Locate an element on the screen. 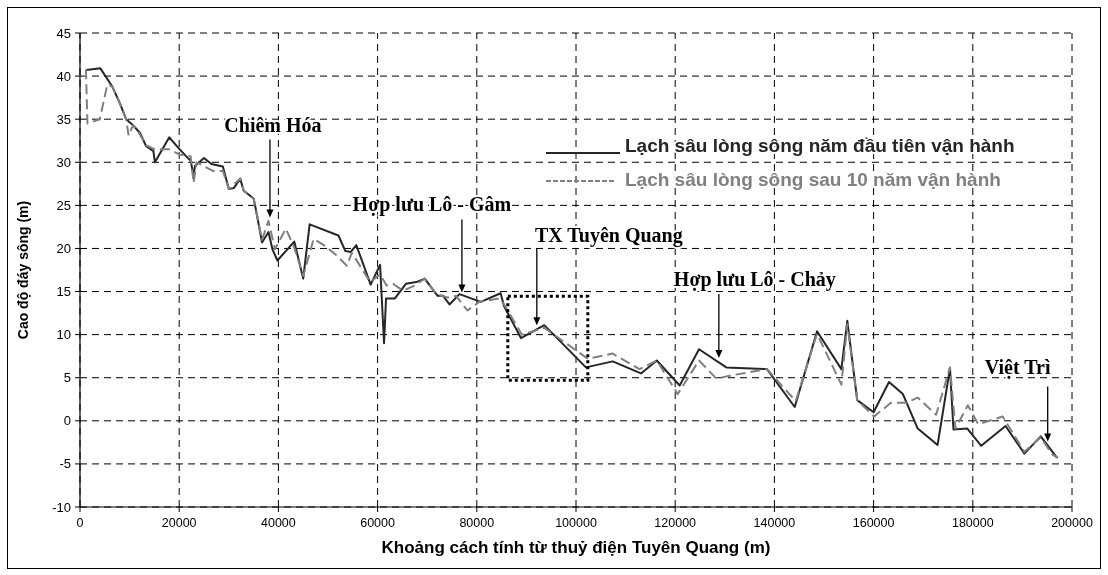 This screenshot has height=575, width=1108. y-tick-label: 15 is located at coordinates (63, 292).